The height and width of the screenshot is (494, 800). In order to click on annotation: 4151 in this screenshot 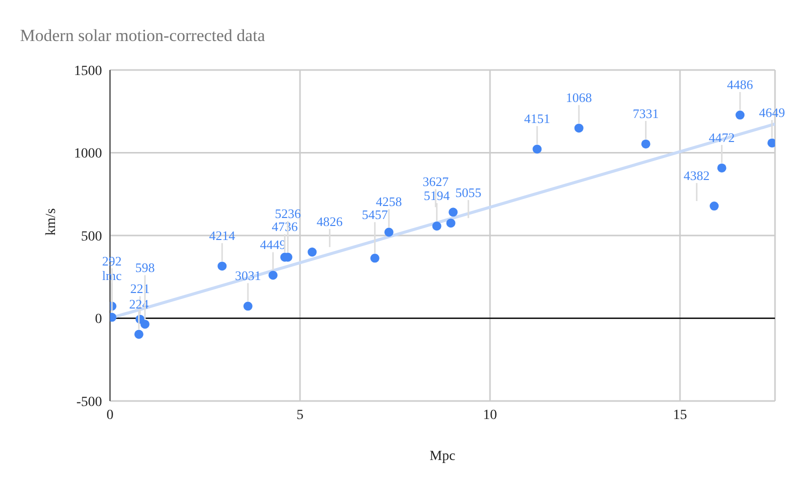, I will do `click(537, 118)`.